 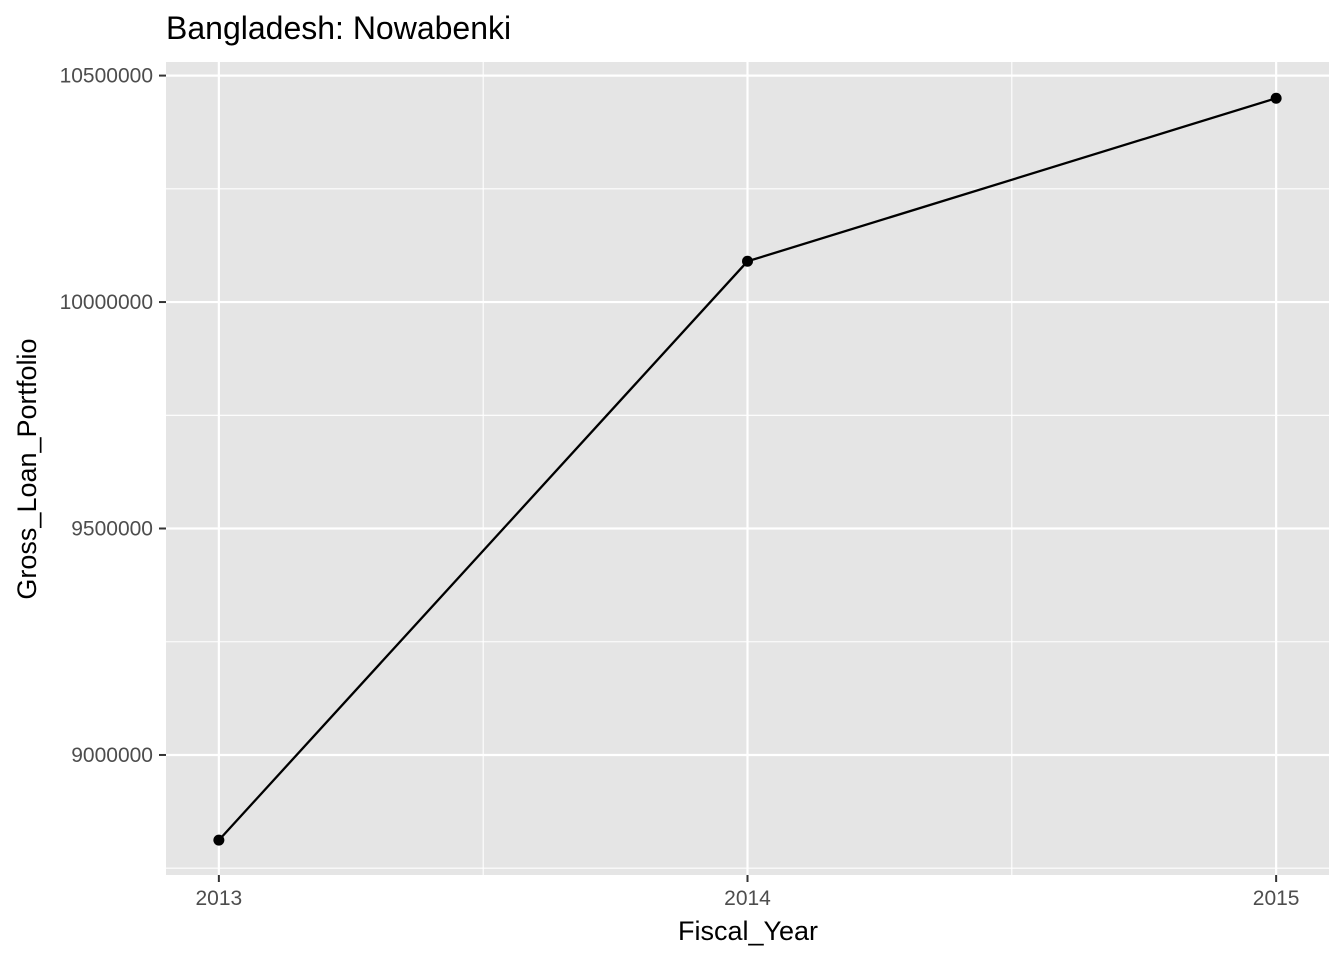 What do you see at coordinates (748, 931) in the screenshot?
I see `x-axis-title: Fiscal_Year` at bounding box center [748, 931].